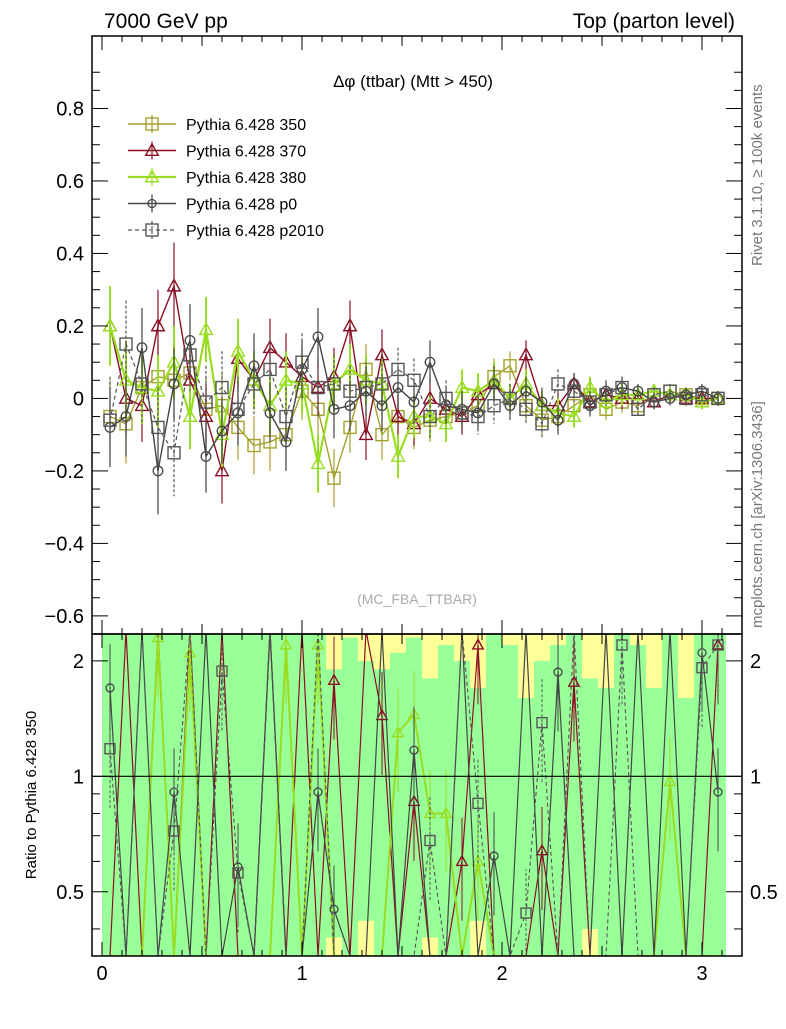 This screenshot has width=786, height=1029. I want to click on ratio-y-tick-label: 1, so click(78, 777).